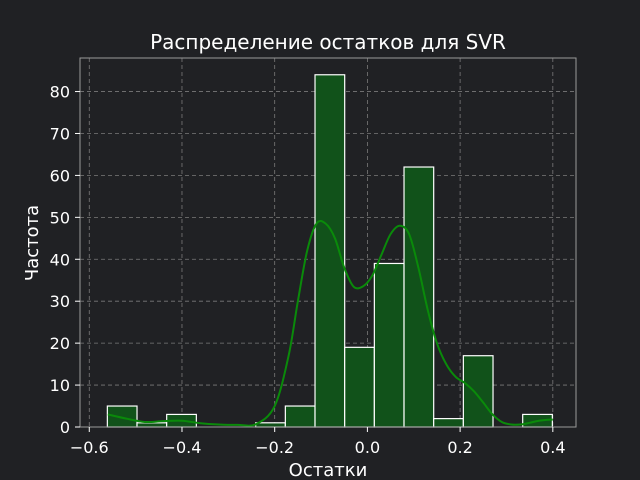  I want to click on x-tick-label: 0.0, so click(367, 447).